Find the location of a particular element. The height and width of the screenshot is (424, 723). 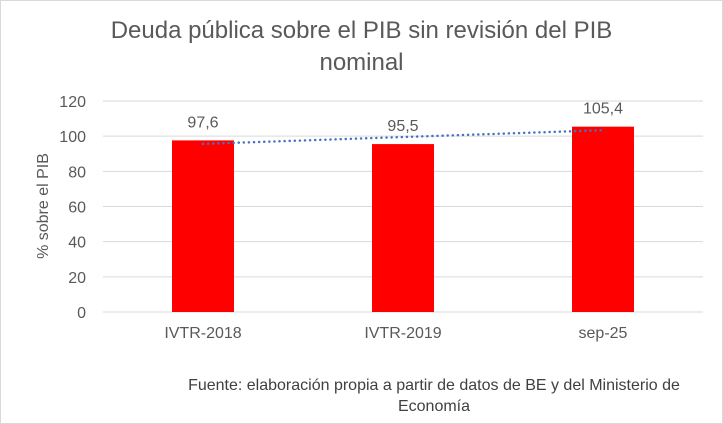

chart-title-line2: nominal is located at coordinates (361, 62).